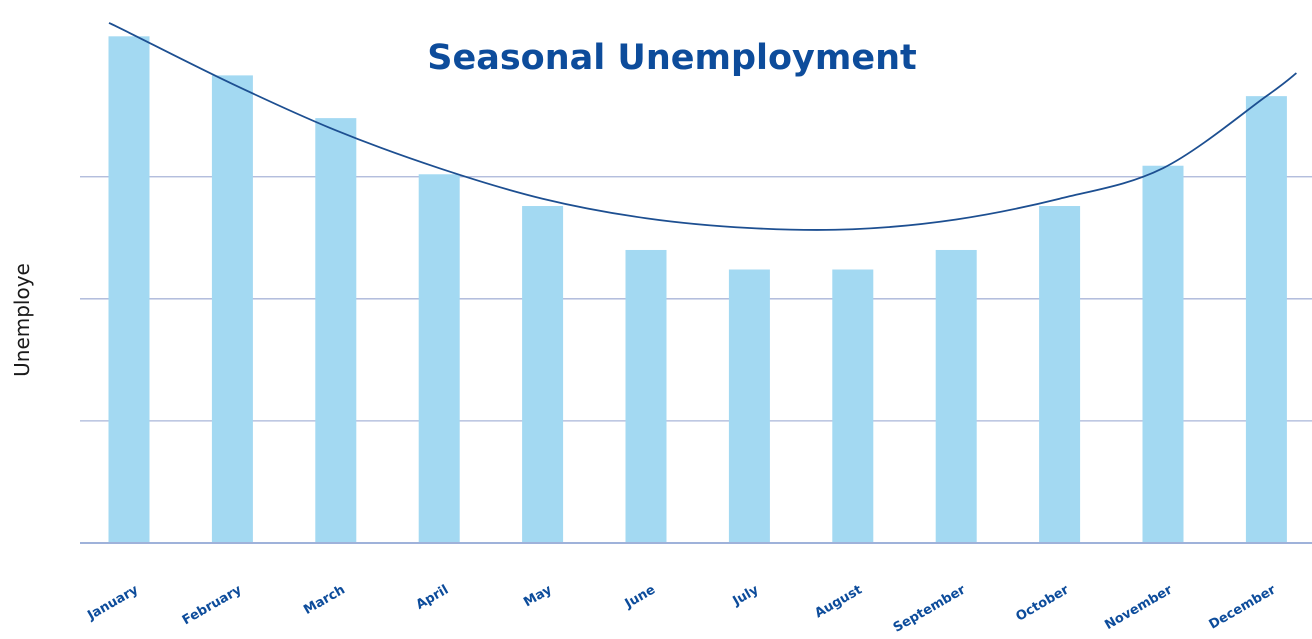 This screenshot has width=1312, height=639. Describe the element at coordinates (640, 597) in the screenshot. I see `x-tick-label: June` at that location.